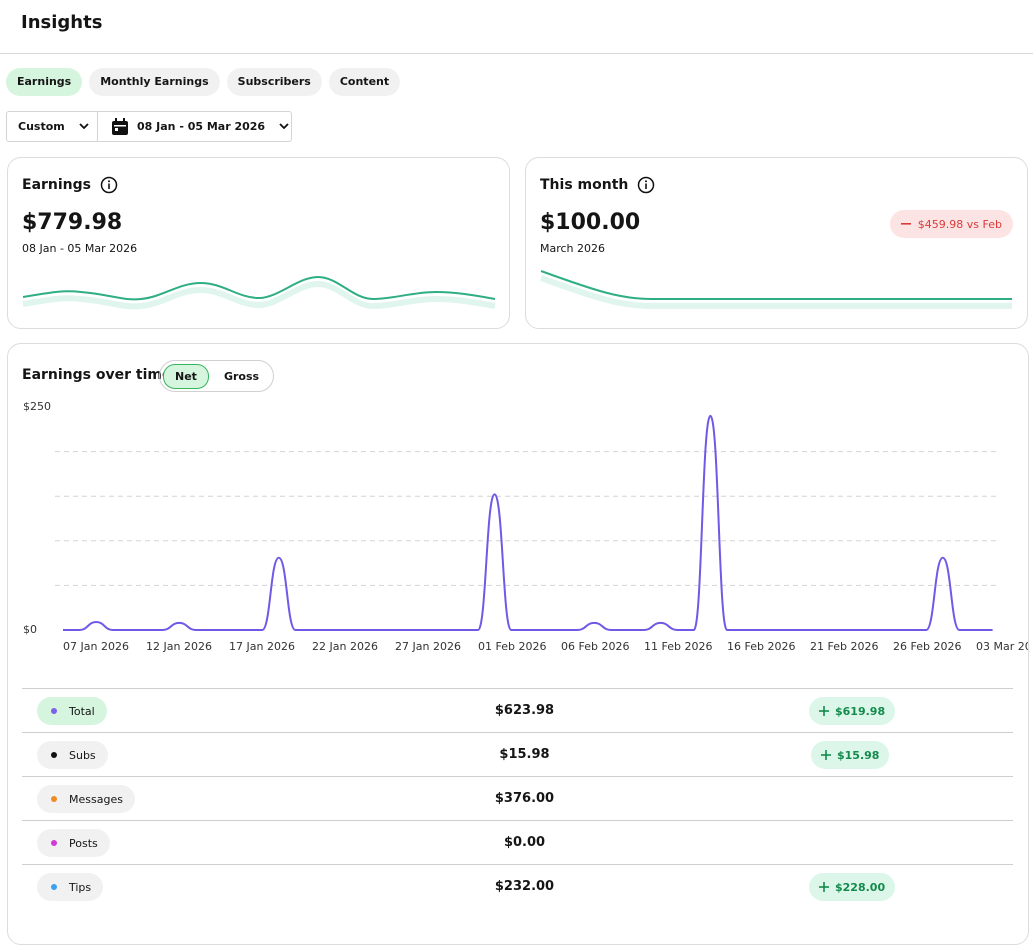  What do you see at coordinates (44, 82) in the screenshot?
I see `tab: Earnings` at bounding box center [44, 82].